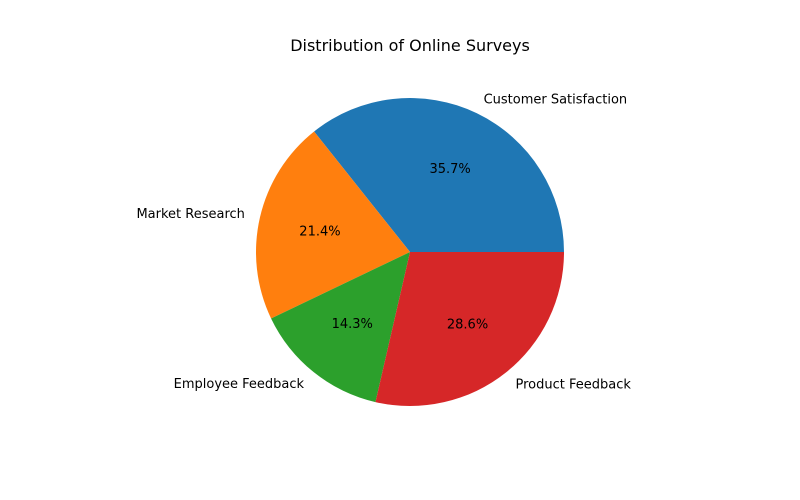 The width and height of the screenshot is (800, 500). I want to click on slice-label: Product Feedback, so click(574, 385).